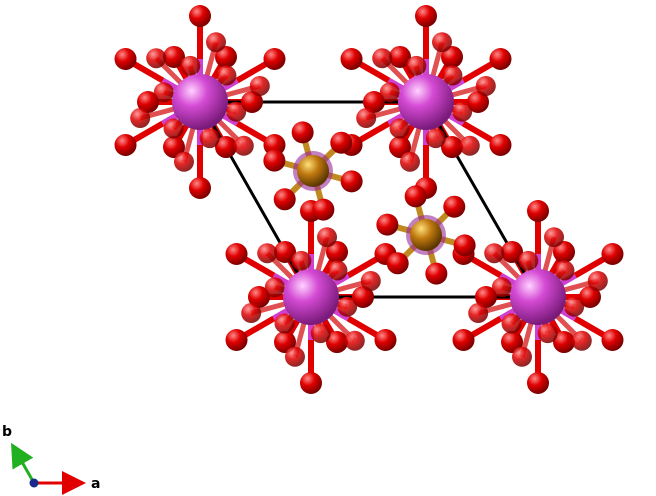 This screenshot has width=656, height=496. Describe the element at coordinates (7, 432) in the screenshot. I see `b-axis-label: b` at that location.